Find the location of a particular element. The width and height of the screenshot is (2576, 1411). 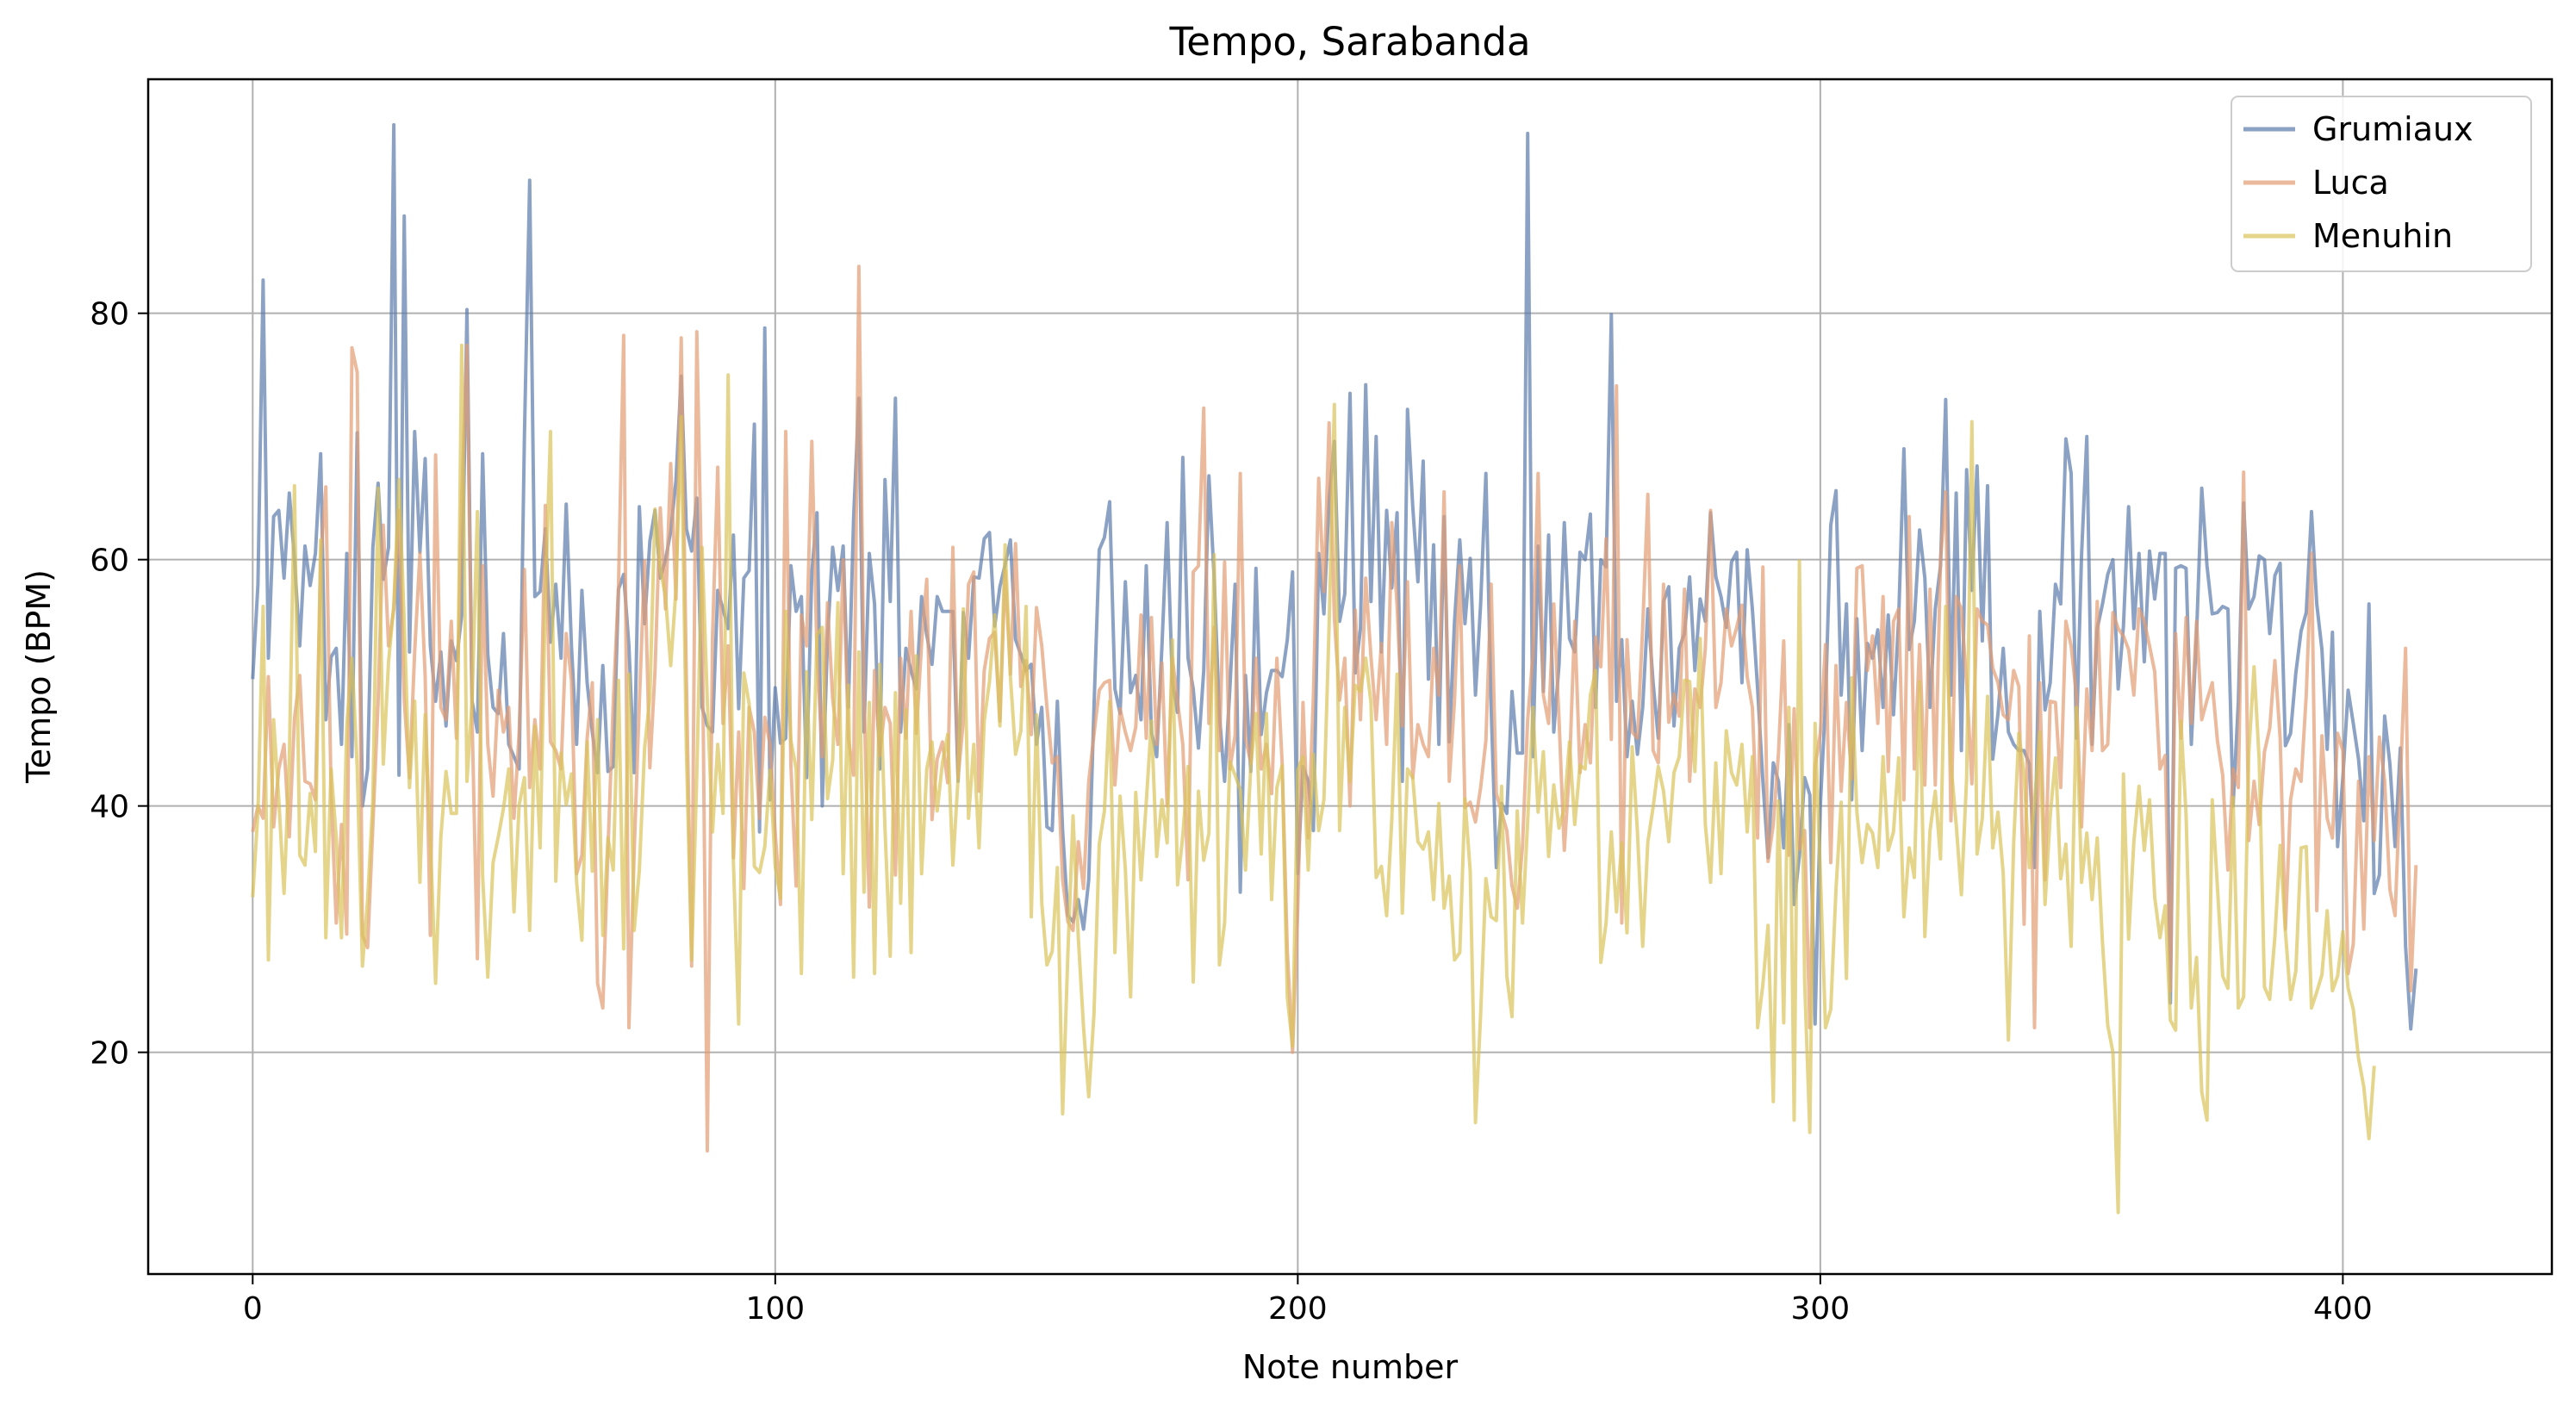

y-tick-label: 20 is located at coordinates (110, 1054).